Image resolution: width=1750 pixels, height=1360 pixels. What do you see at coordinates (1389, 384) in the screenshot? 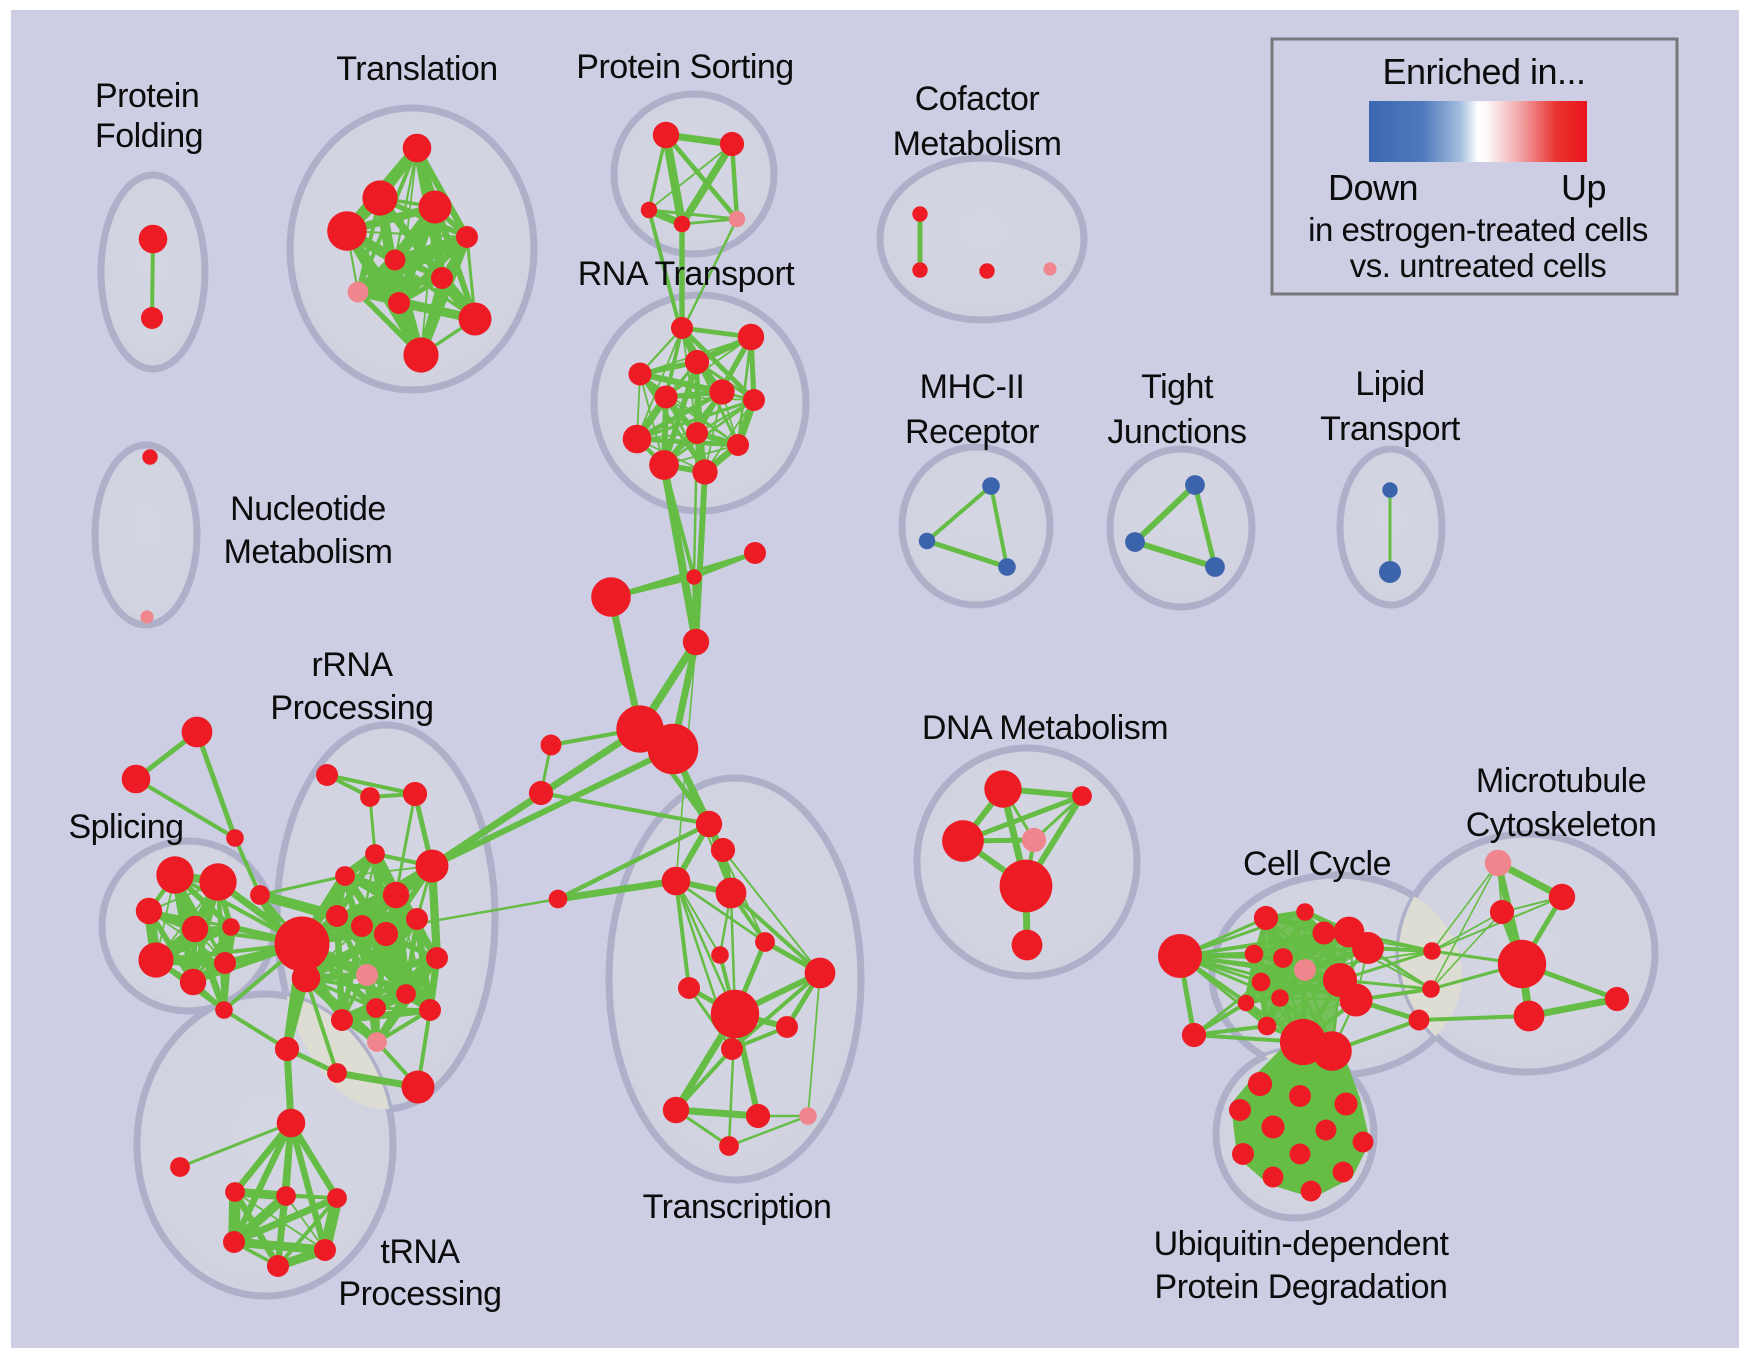
I see `svg-text: Lipid` at bounding box center [1389, 384].